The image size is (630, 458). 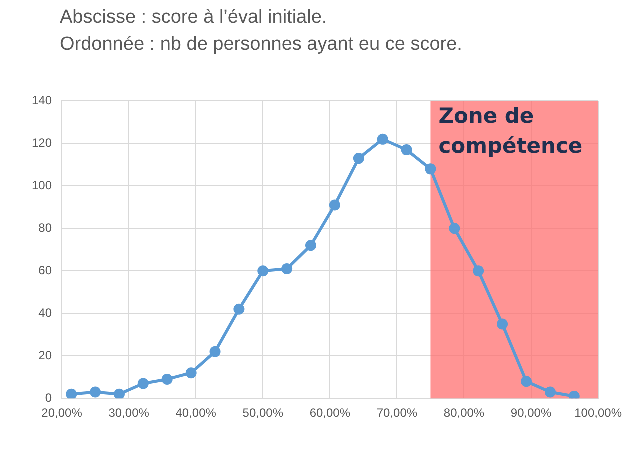 What do you see at coordinates (261, 45) in the screenshot?
I see `chart-subtitle: Ordonnée : nb de personnes ayant eu ce score.` at bounding box center [261, 45].